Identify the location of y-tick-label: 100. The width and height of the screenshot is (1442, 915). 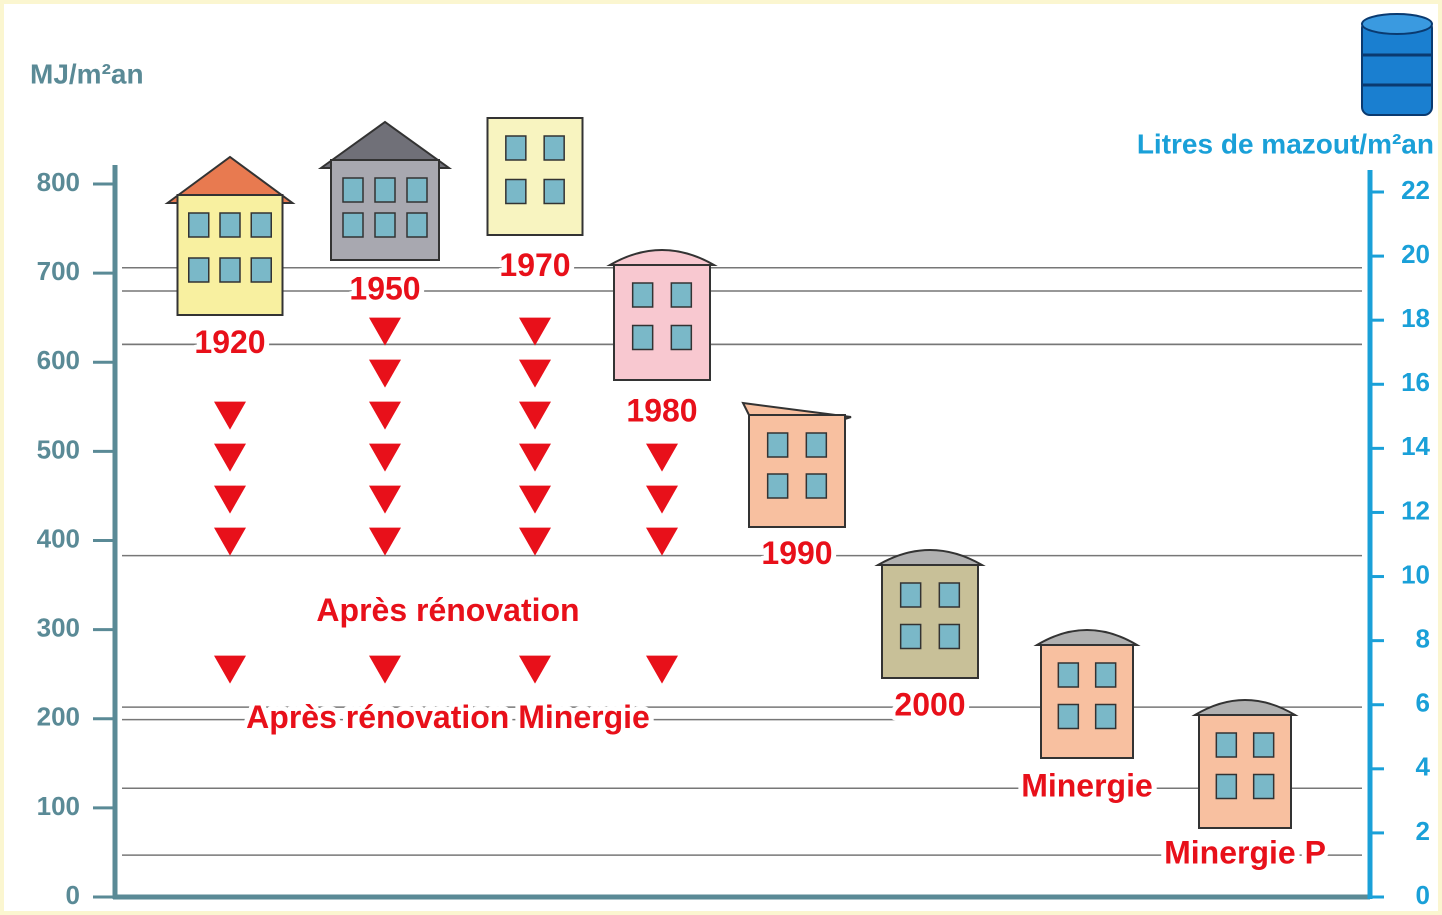
(58, 806).